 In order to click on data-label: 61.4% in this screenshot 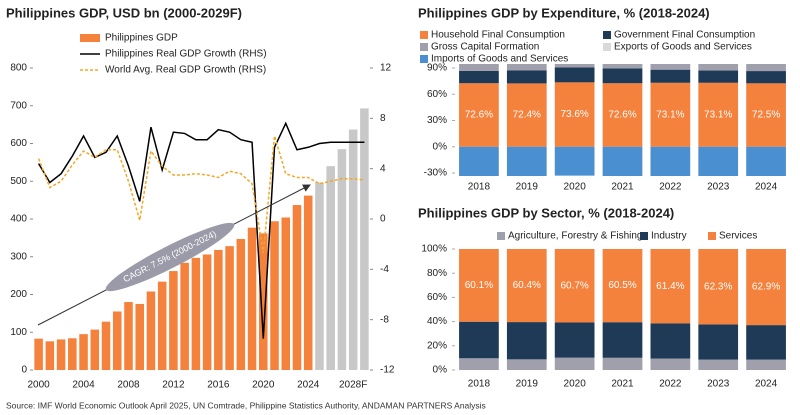, I will do `click(670, 286)`.